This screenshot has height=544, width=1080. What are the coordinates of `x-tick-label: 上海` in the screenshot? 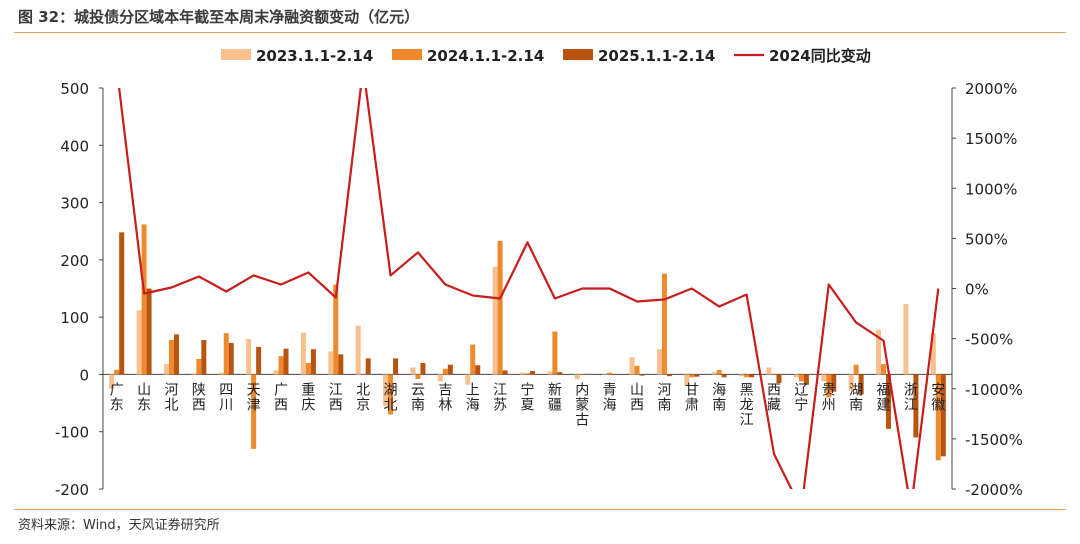 It's located at (473, 397).